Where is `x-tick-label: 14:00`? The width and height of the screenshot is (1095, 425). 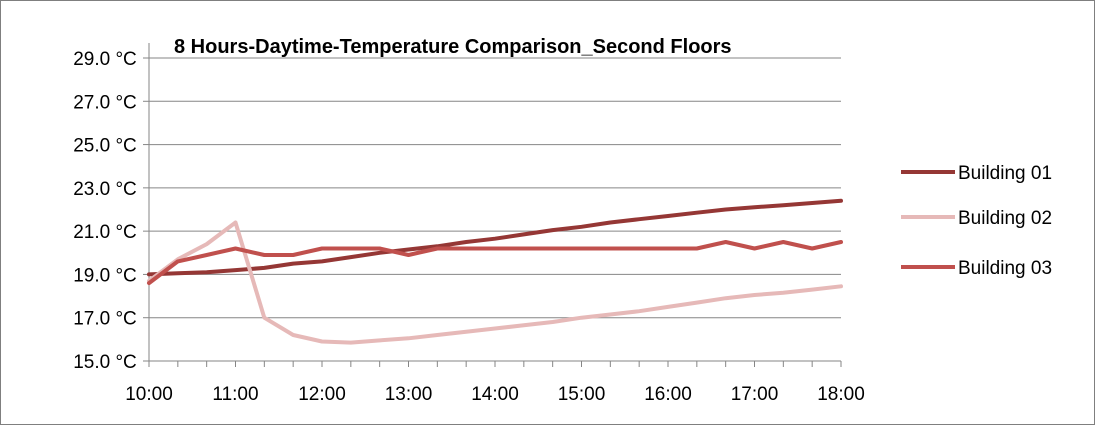
x-tick-label: 14:00 is located at coordinates (495, 394).